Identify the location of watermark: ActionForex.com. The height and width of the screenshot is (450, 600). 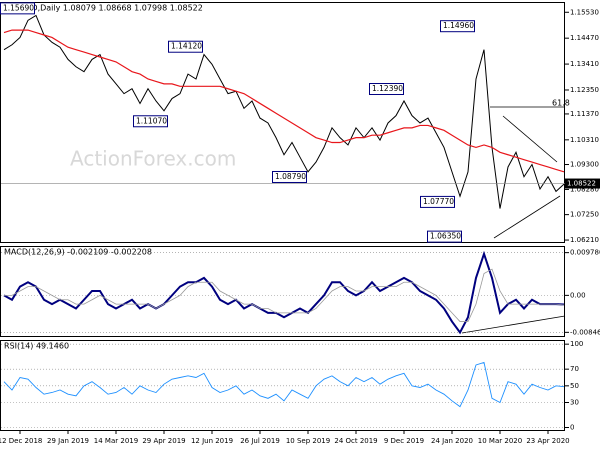
(153, 159).